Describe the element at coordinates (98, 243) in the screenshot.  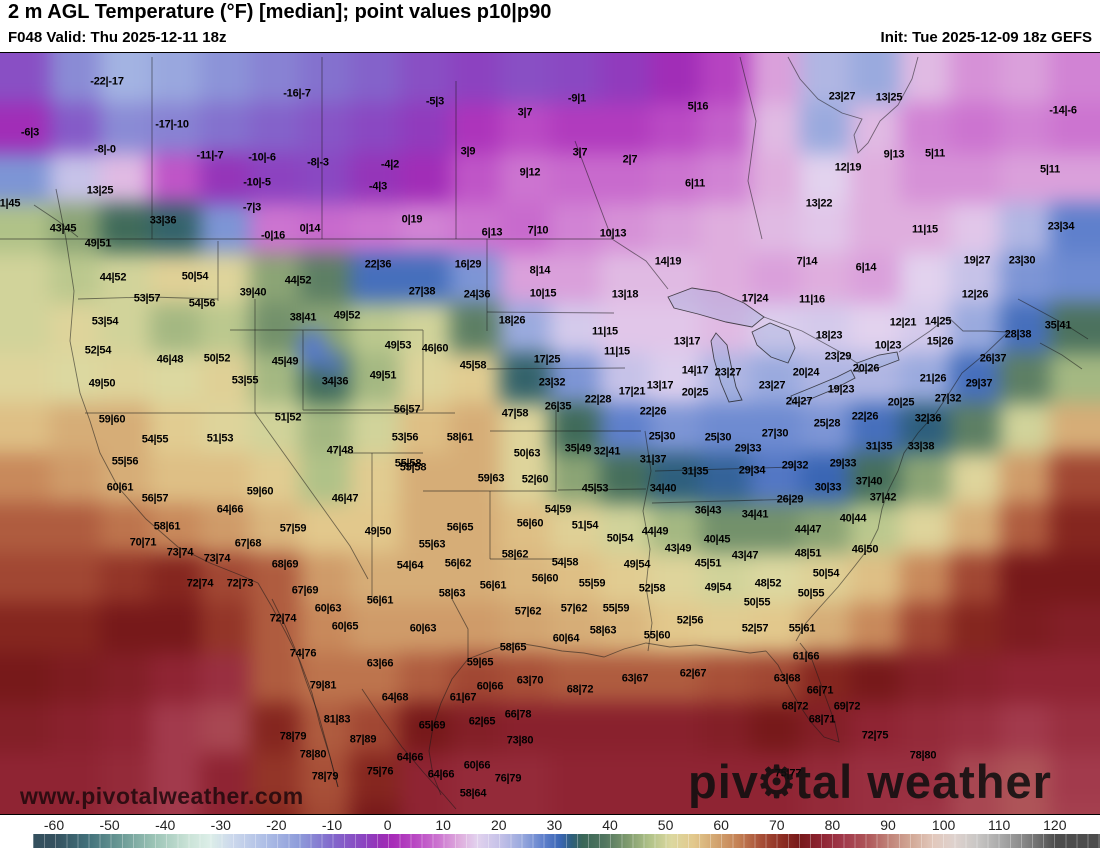
I see `point-value: 49|51` at that location.